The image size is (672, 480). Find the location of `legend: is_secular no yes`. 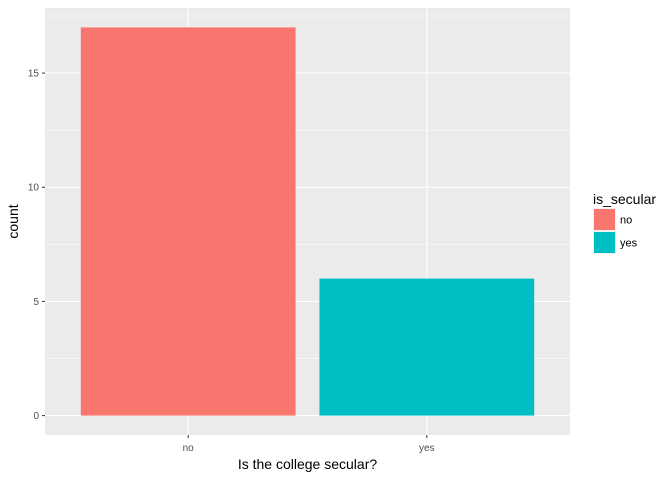

legend: is_secular no yes is located at coordinates (624, 222).